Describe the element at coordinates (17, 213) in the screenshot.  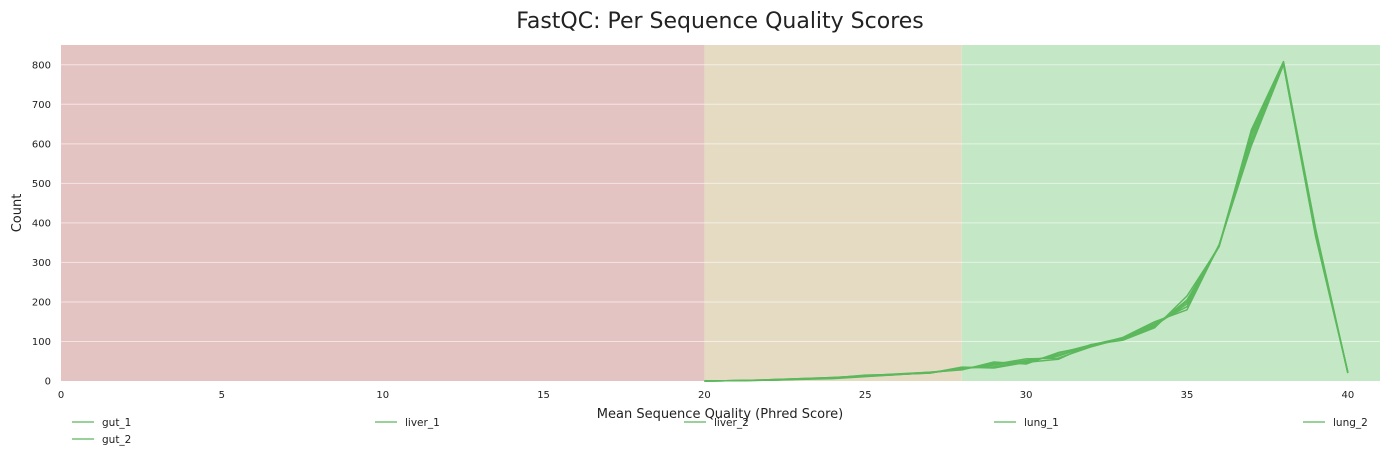
I see `y-axis-label: Count` at that location.